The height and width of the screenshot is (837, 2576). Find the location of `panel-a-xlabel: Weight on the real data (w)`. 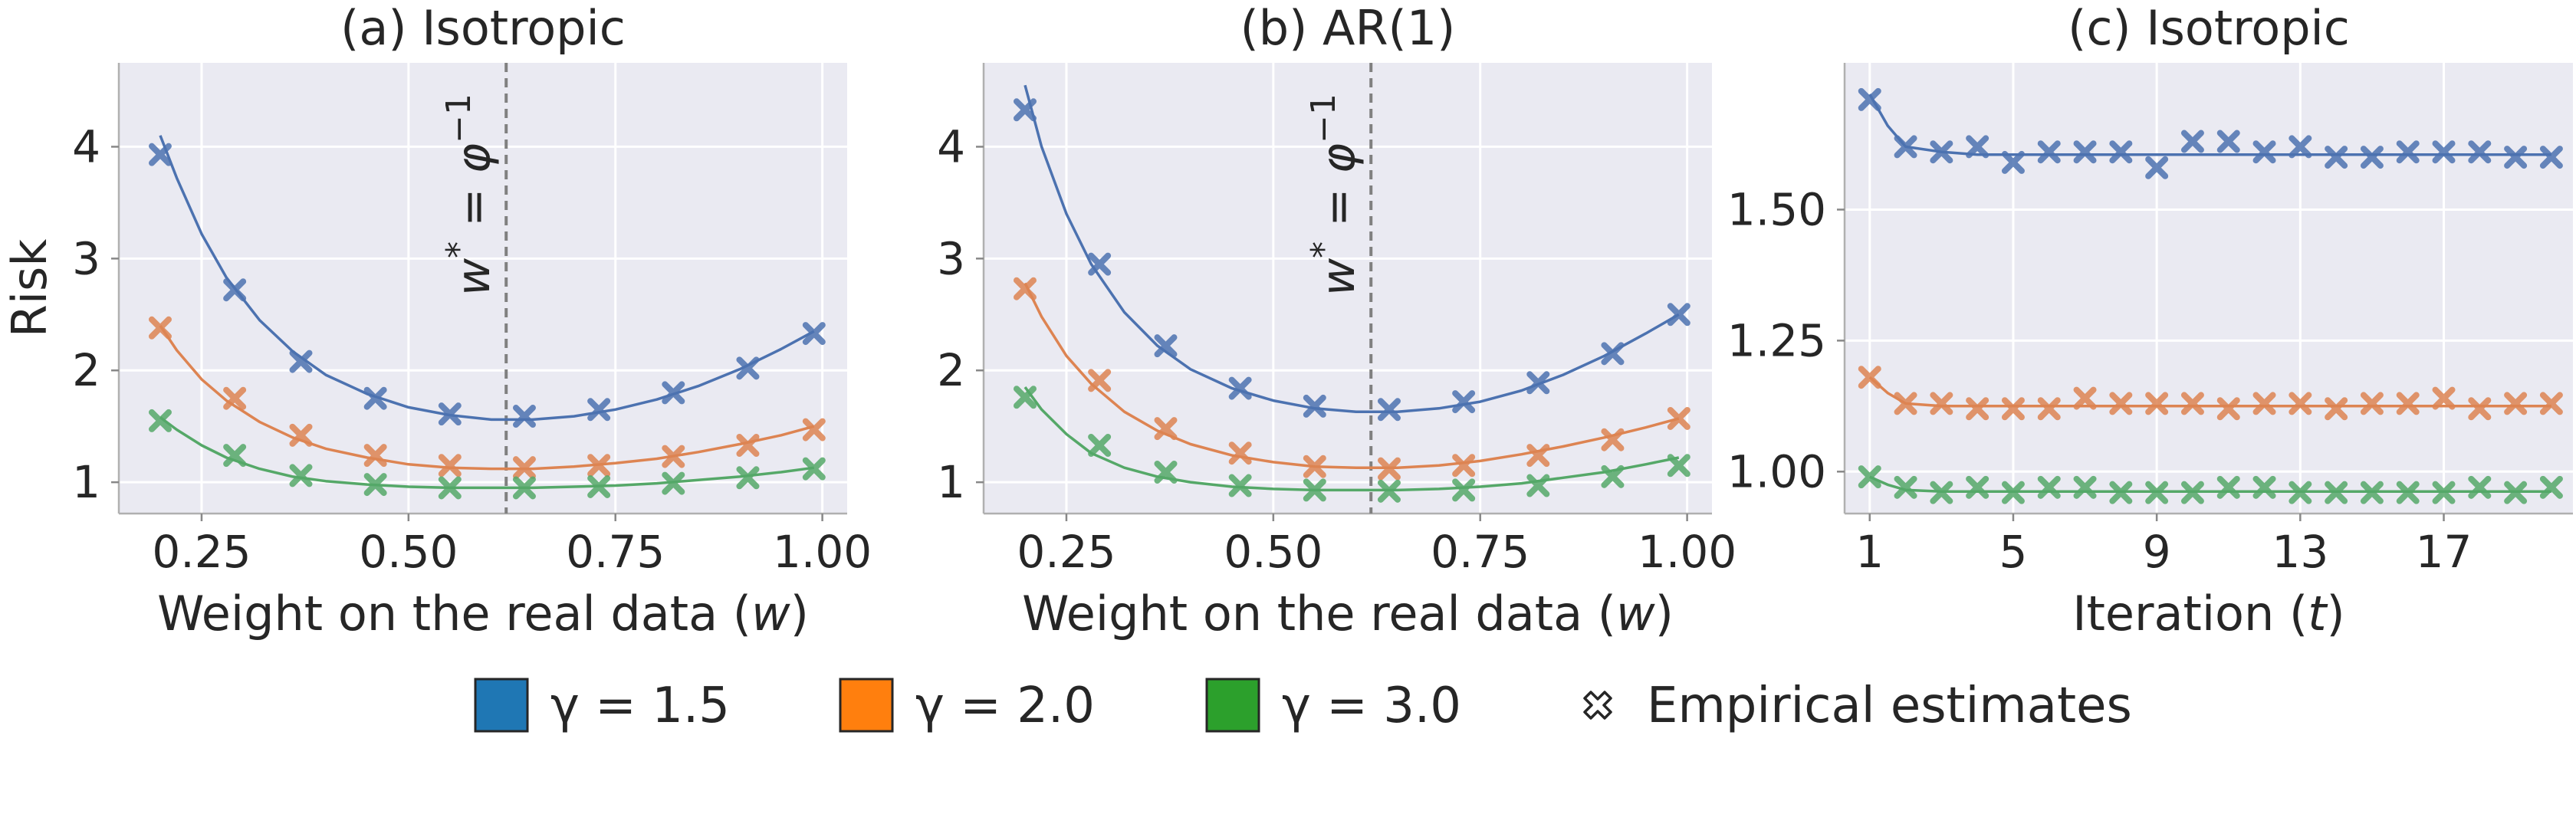

panel-a-xlabel: Weight on the real data (w) is located at coordinates (483, 614).